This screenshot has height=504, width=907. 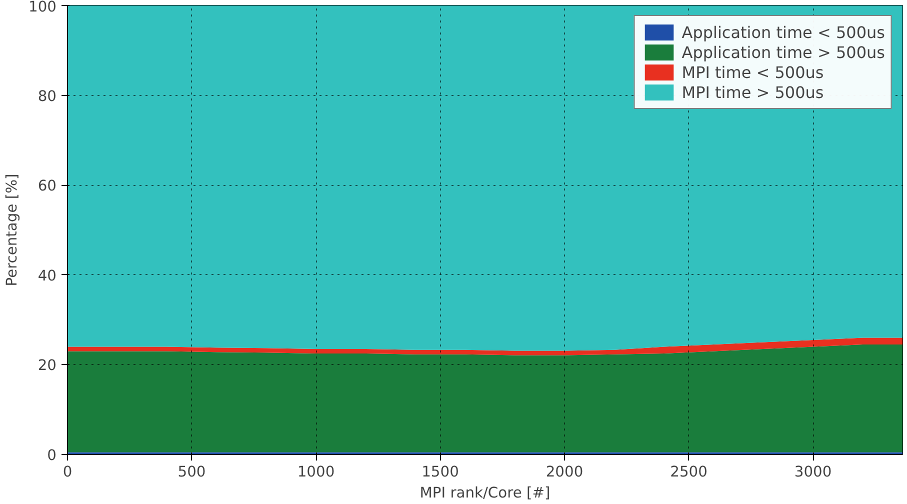 What do you see at coordinates (783, 32) in the screenshot?
I see `legend-label: Application time < 500us` at bounding box center [783, 32].